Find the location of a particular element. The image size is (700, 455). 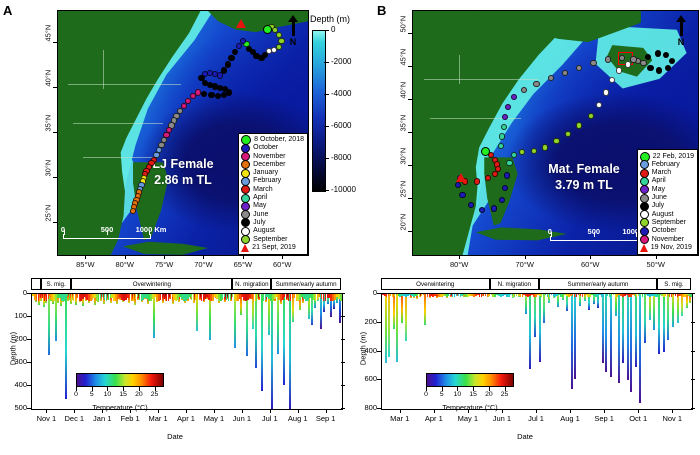

lon-tick-label: 60°W is located at coordinates (590, 264).